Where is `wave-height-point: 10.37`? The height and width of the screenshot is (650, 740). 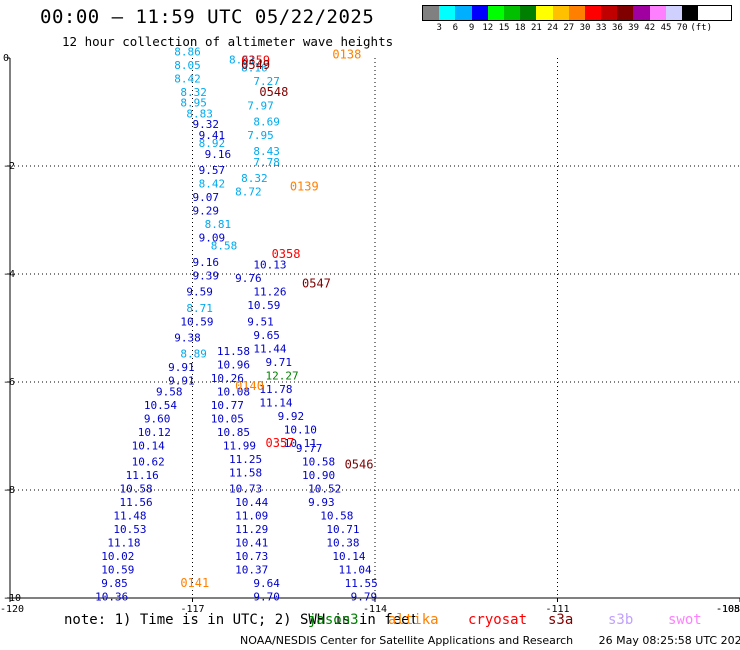 wave-height-point: 10.37 is located at coordinates (251, 570).